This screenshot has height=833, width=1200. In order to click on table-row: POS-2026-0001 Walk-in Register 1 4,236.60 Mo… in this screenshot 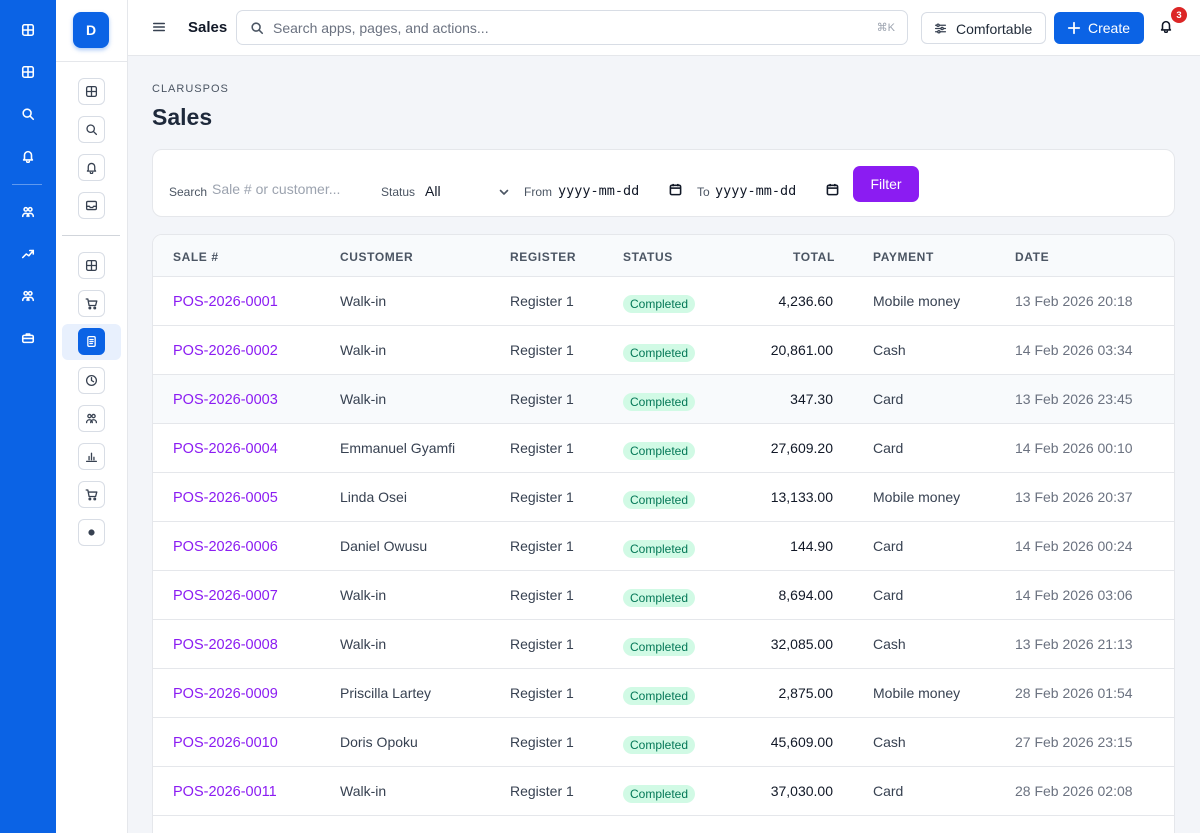, I will do `click(663, 301)`.